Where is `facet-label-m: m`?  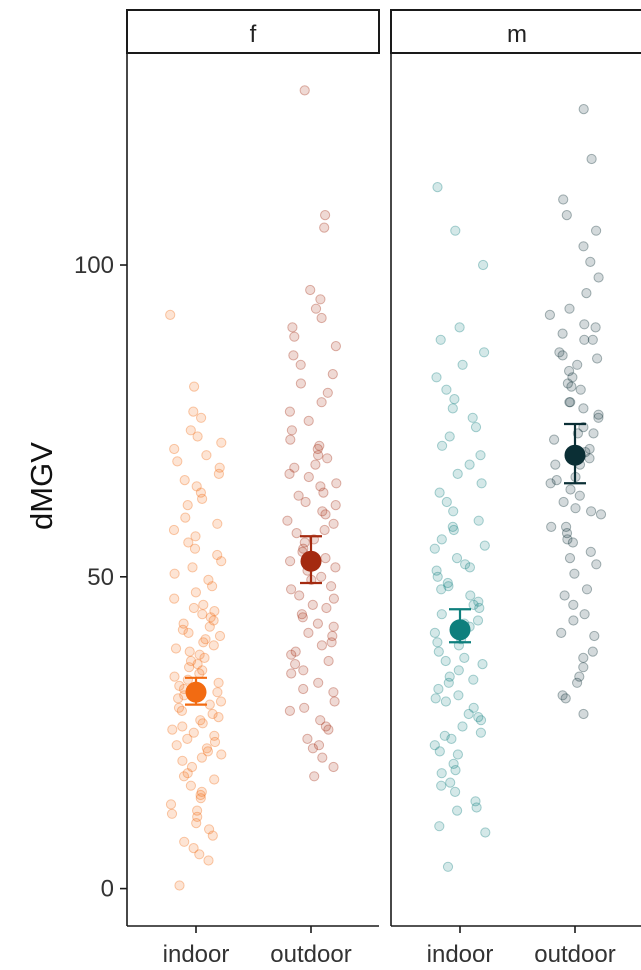
facet-label-m: m is located at coordinates (517, 34).